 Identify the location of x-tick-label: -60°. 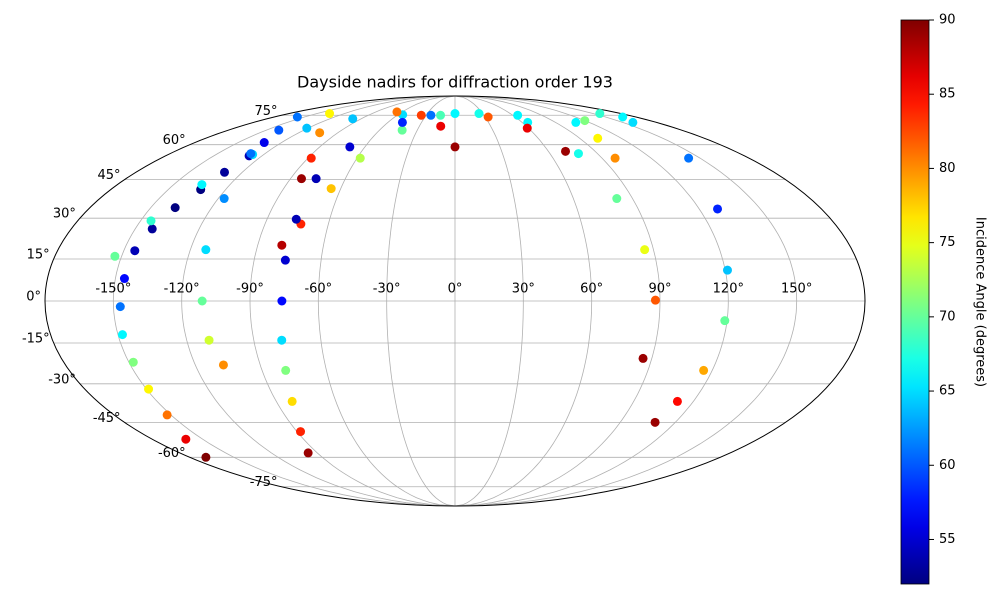
(318, 289).